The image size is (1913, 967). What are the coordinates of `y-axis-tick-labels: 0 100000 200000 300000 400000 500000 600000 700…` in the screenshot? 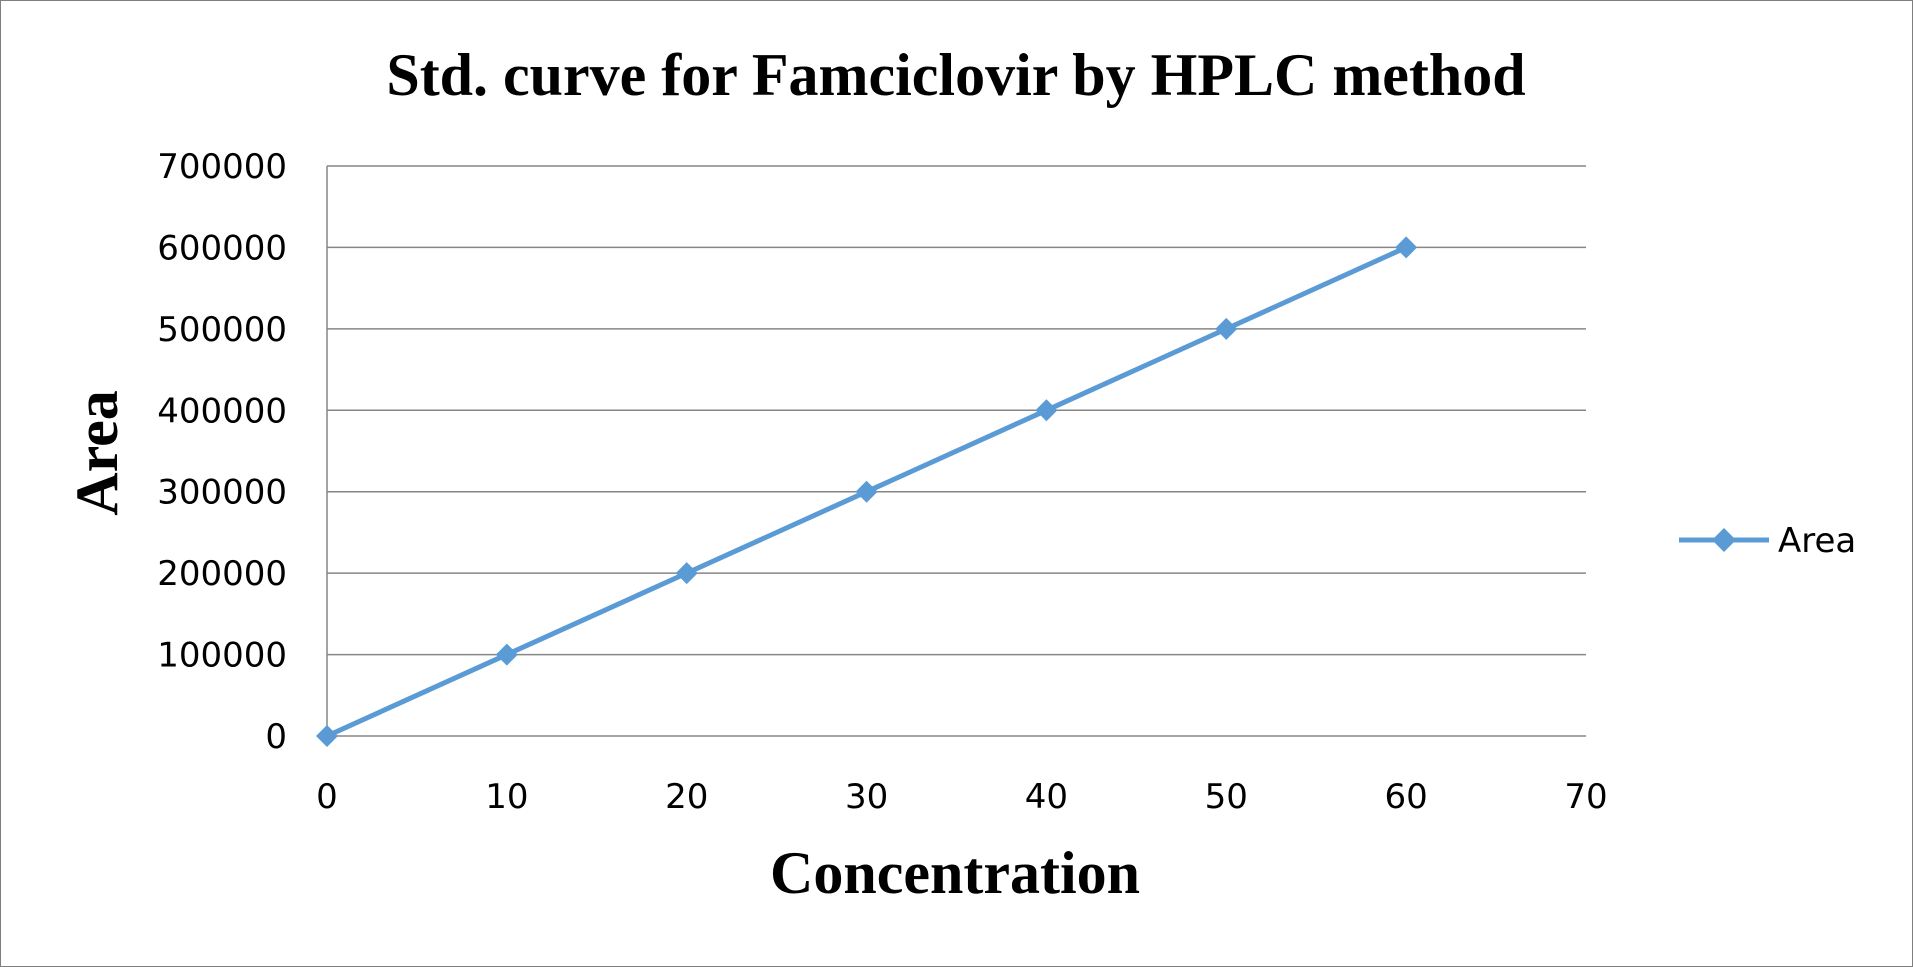 It's located at (222, 452).